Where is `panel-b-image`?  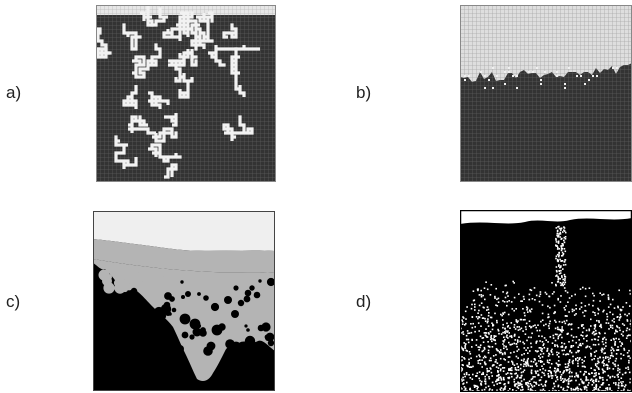 panel-b-image is located at coordinates (546, 93).